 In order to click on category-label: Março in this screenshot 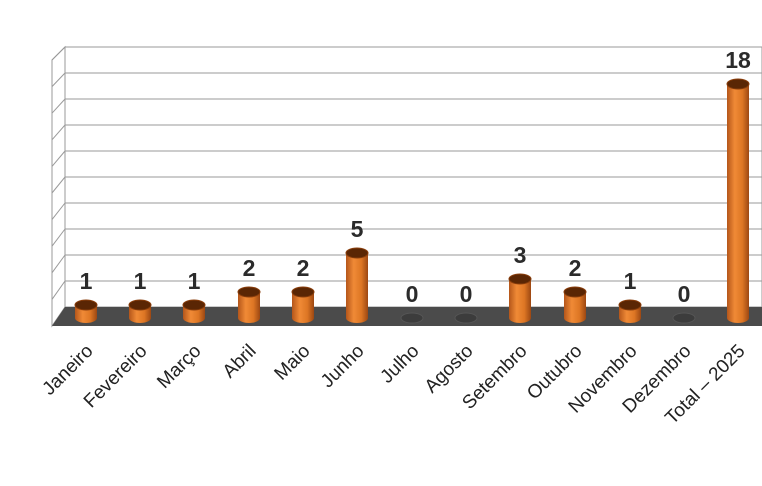, I will do `click(179, 367)`.